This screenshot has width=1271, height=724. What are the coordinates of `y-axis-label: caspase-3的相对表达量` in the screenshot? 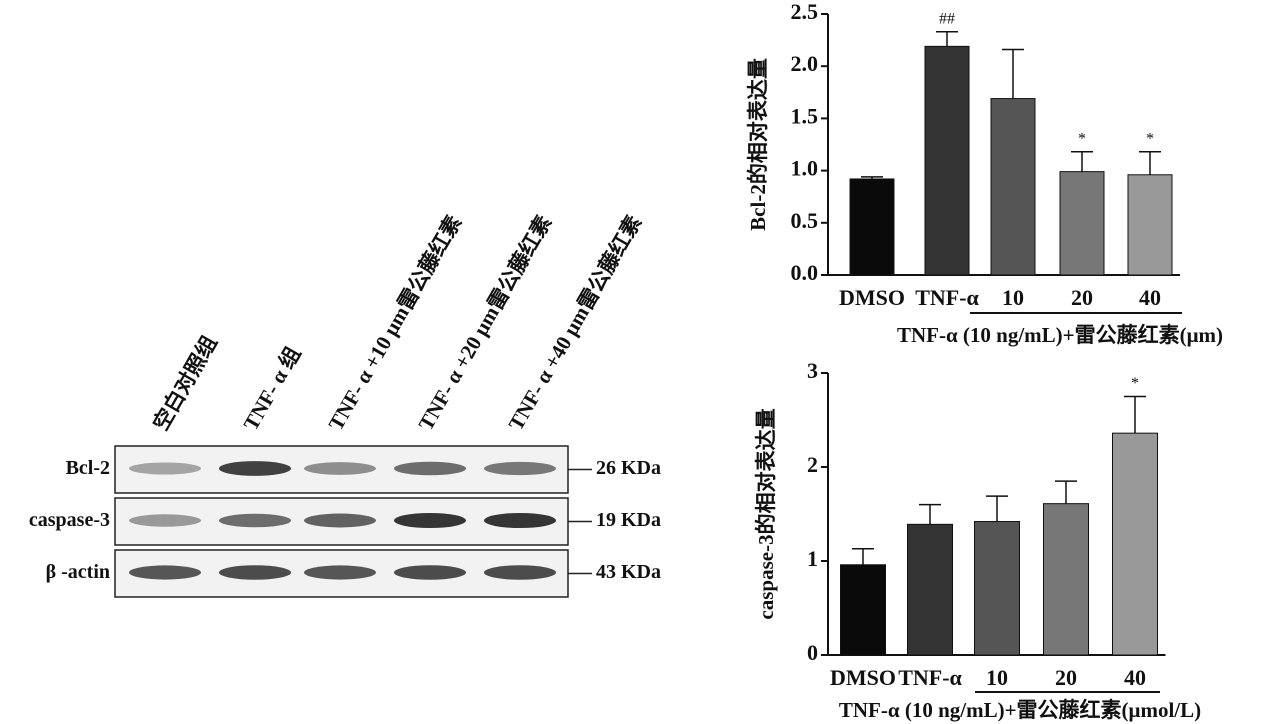 It's located at (766, 513).